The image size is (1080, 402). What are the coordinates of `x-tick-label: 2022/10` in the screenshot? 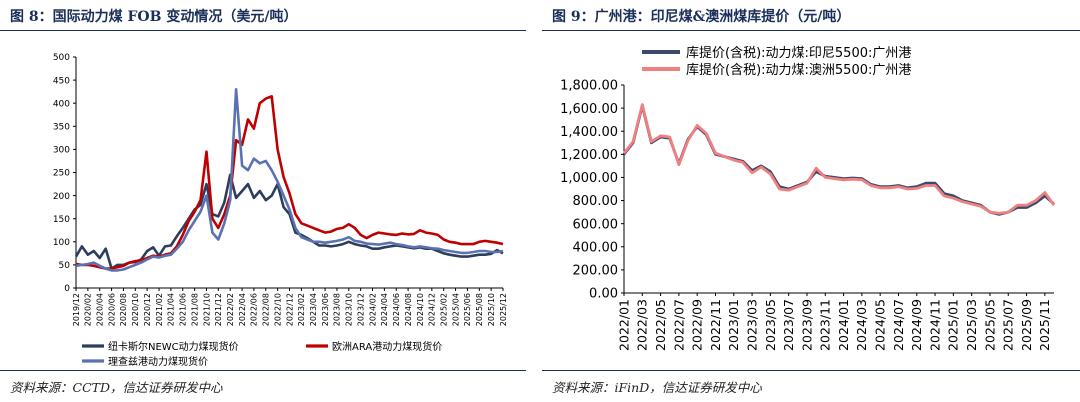 It's located at (277, 309).